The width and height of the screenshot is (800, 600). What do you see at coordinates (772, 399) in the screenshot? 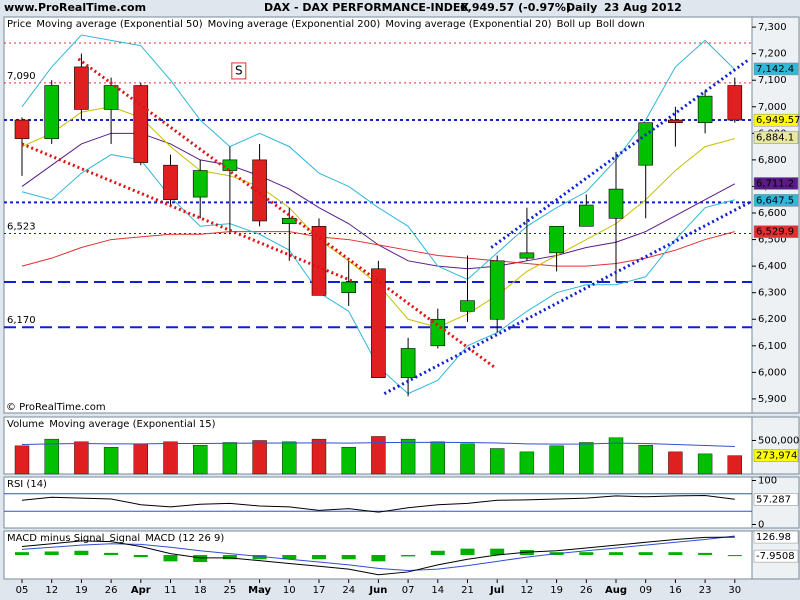
I see `y-tick-label: 5,900` at bounding box center [772, 399].